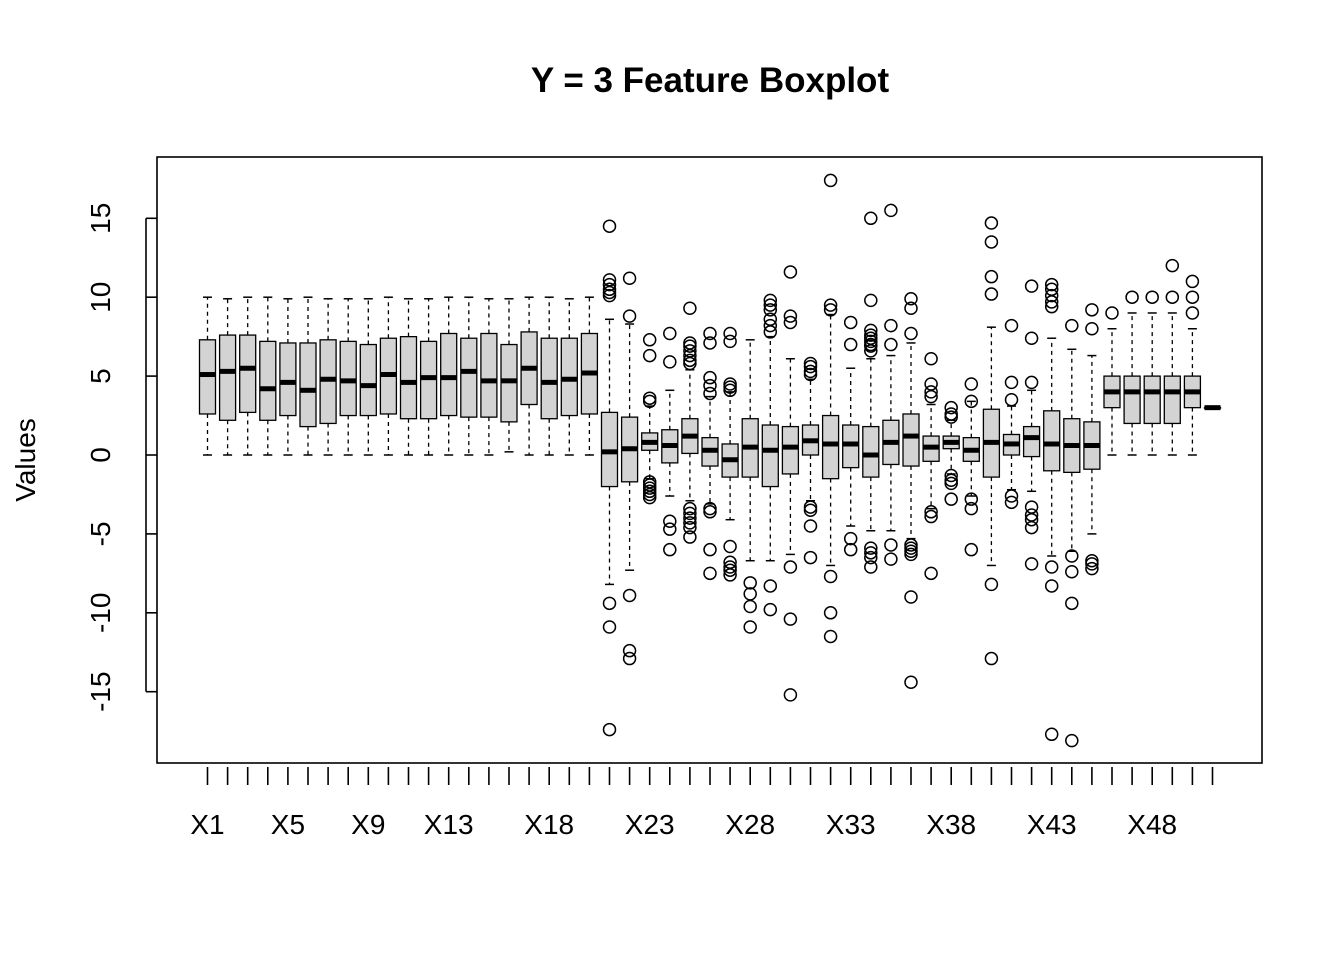 The height and width of the screenshot is (960, 1344). I want to click on box-x48, so click(1152, 373).